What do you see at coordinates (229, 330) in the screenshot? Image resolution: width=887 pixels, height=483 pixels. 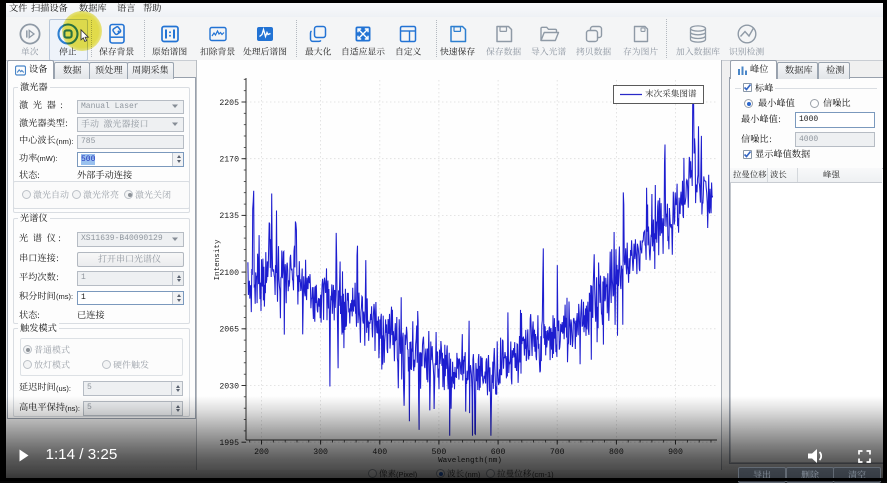 I see `svg-text: 2065` at bounding box center [229, 330].